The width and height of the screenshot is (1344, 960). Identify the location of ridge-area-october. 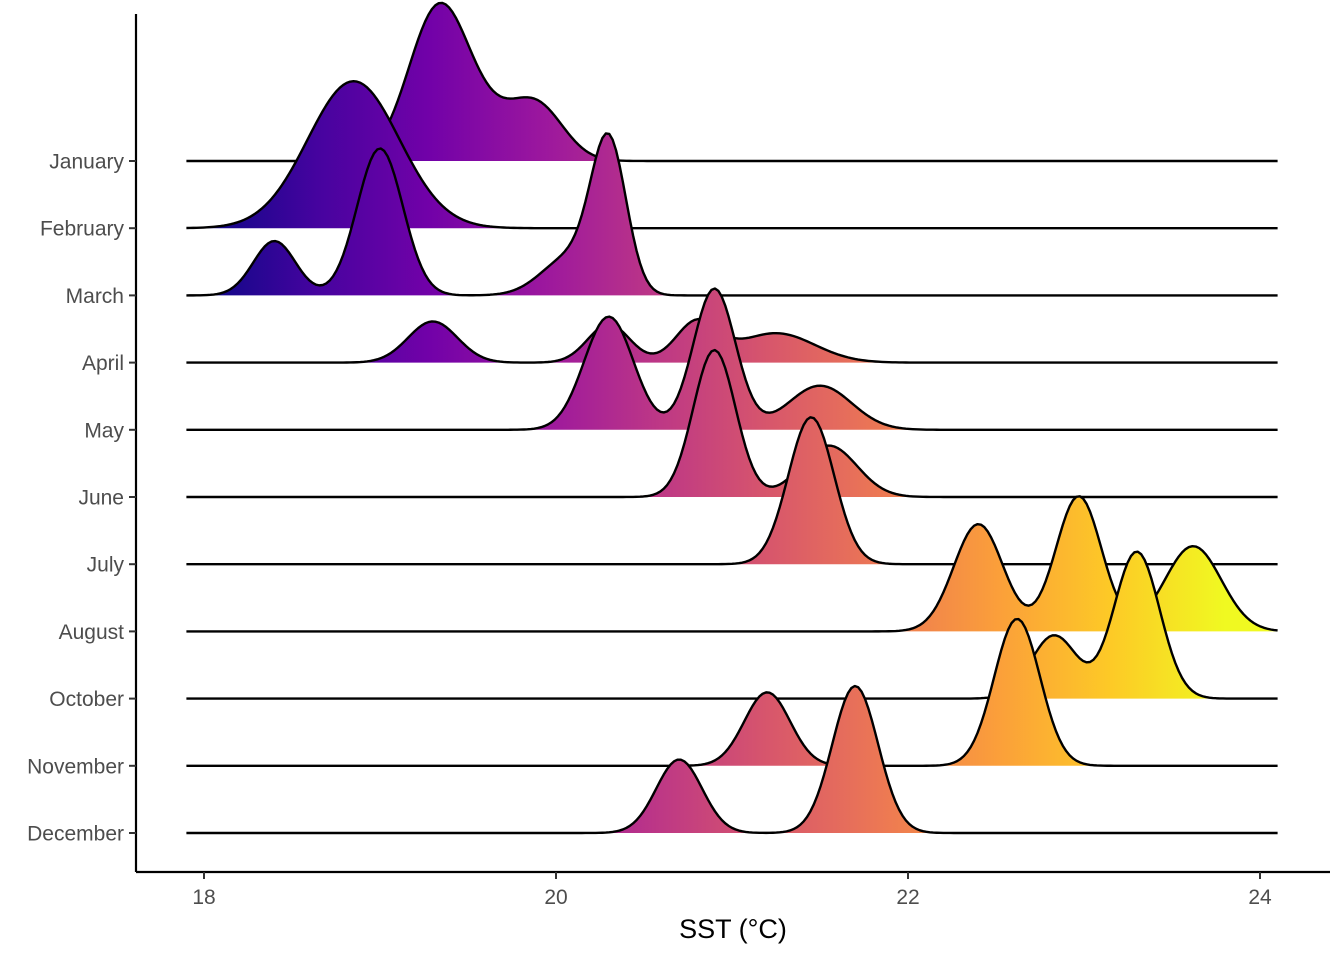
(732, 625).